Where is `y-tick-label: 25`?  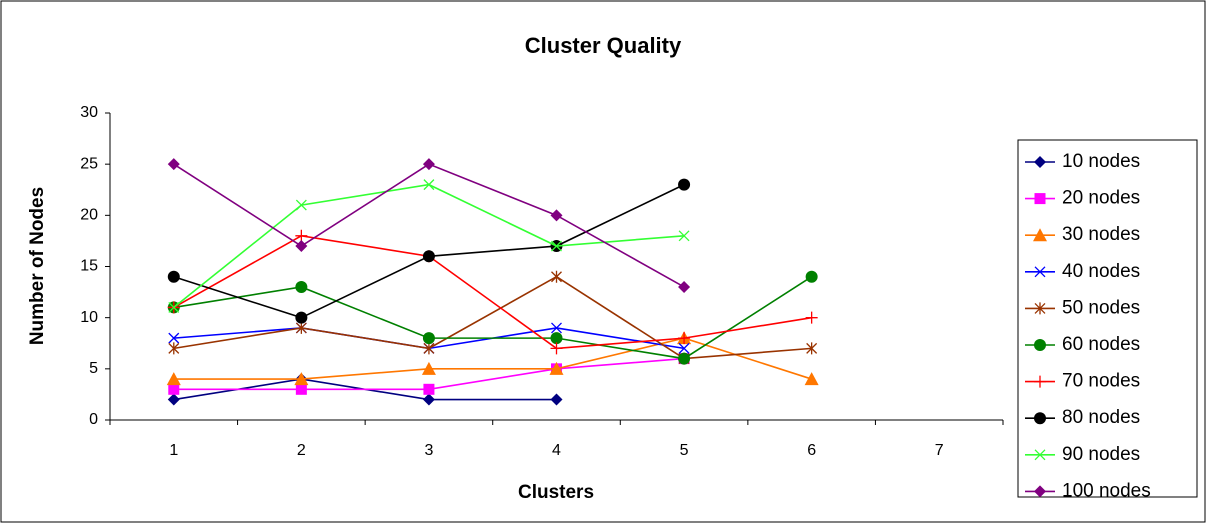 y-tick-label: 25 is located at coordinates (89, 163).